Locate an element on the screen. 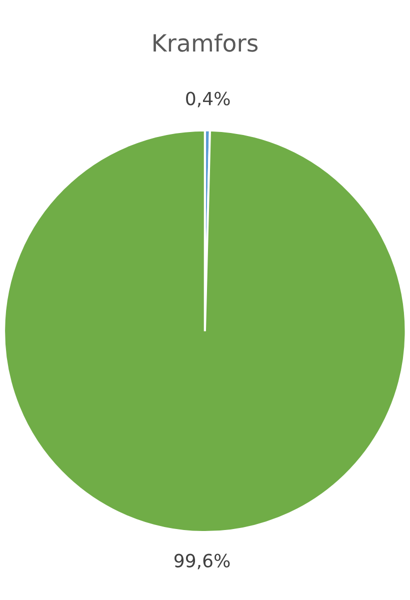 Image resolution: width=410 pixels, height=600 pixels. data-label: 99,6% is located at coordinates (202, 562).